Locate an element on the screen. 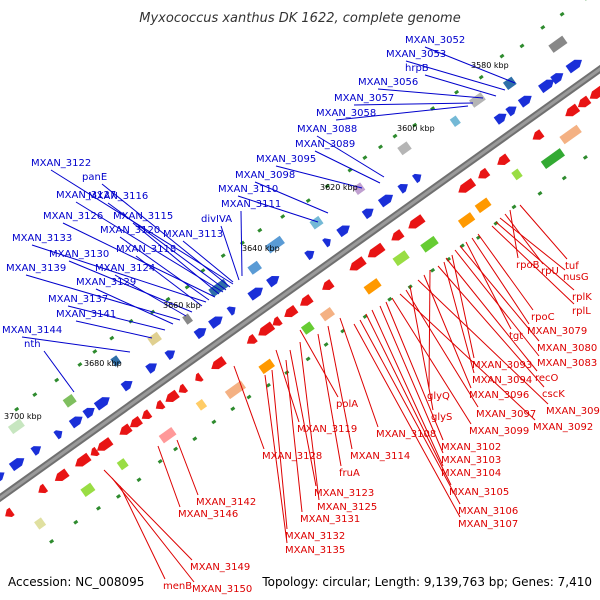  tick-label: 3680 kbp is located at coordinates (103, 363).